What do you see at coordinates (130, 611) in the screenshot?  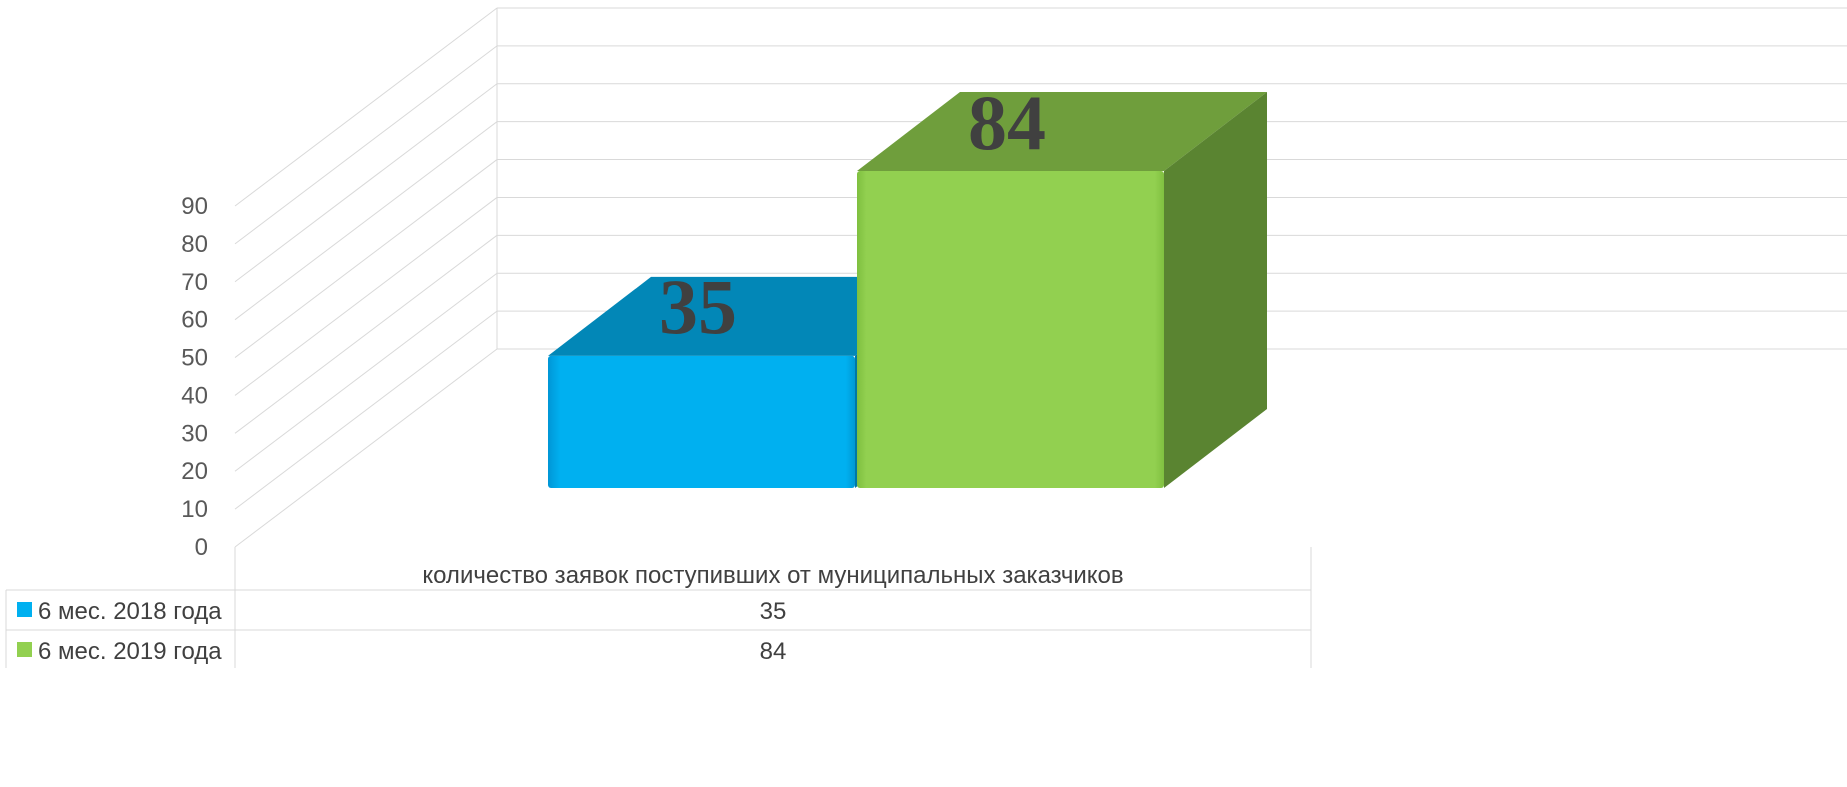 I see `series-name: 6 мес. 2018 года` at bounding box center [130, 611].